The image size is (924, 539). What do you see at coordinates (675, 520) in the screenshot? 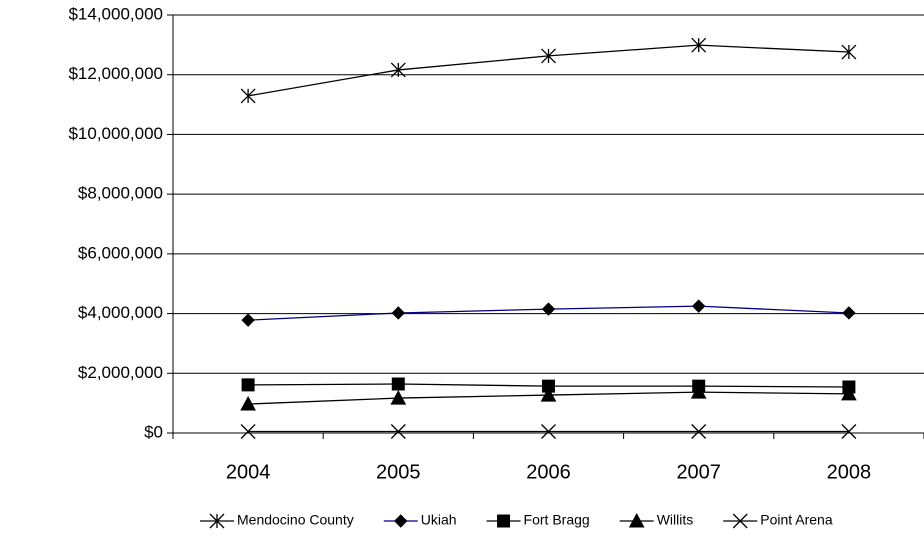
I see `legend-label: Willits` at bounding box center [675, 520].